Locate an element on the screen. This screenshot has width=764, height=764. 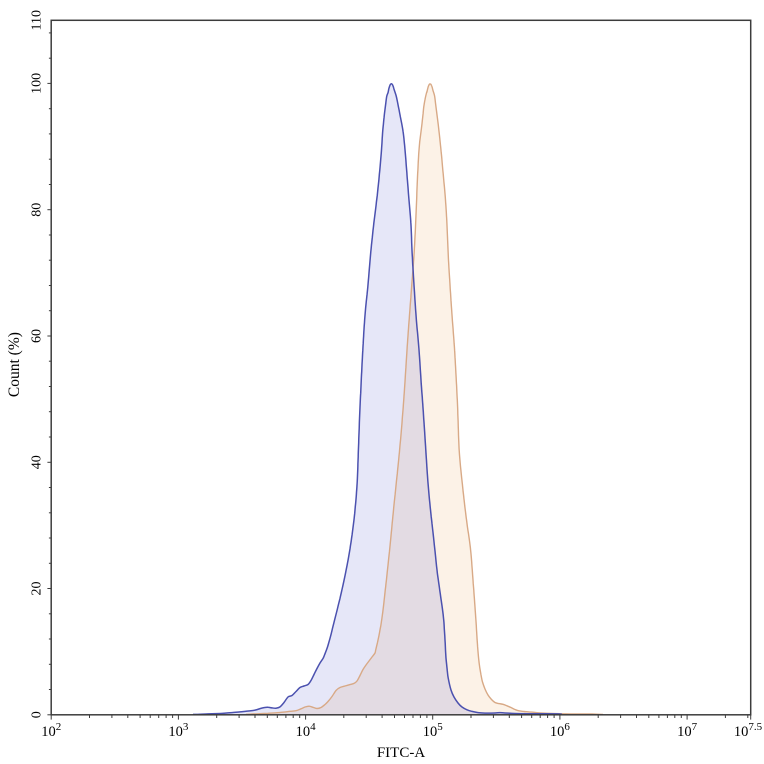
svg-text: 0 is located at coordinates (37, 714).